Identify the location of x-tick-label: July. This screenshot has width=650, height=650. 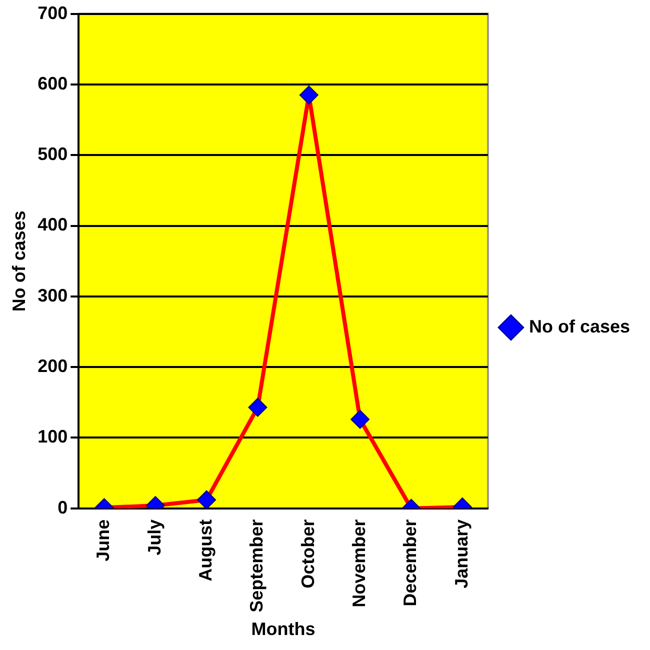
(154, 537).